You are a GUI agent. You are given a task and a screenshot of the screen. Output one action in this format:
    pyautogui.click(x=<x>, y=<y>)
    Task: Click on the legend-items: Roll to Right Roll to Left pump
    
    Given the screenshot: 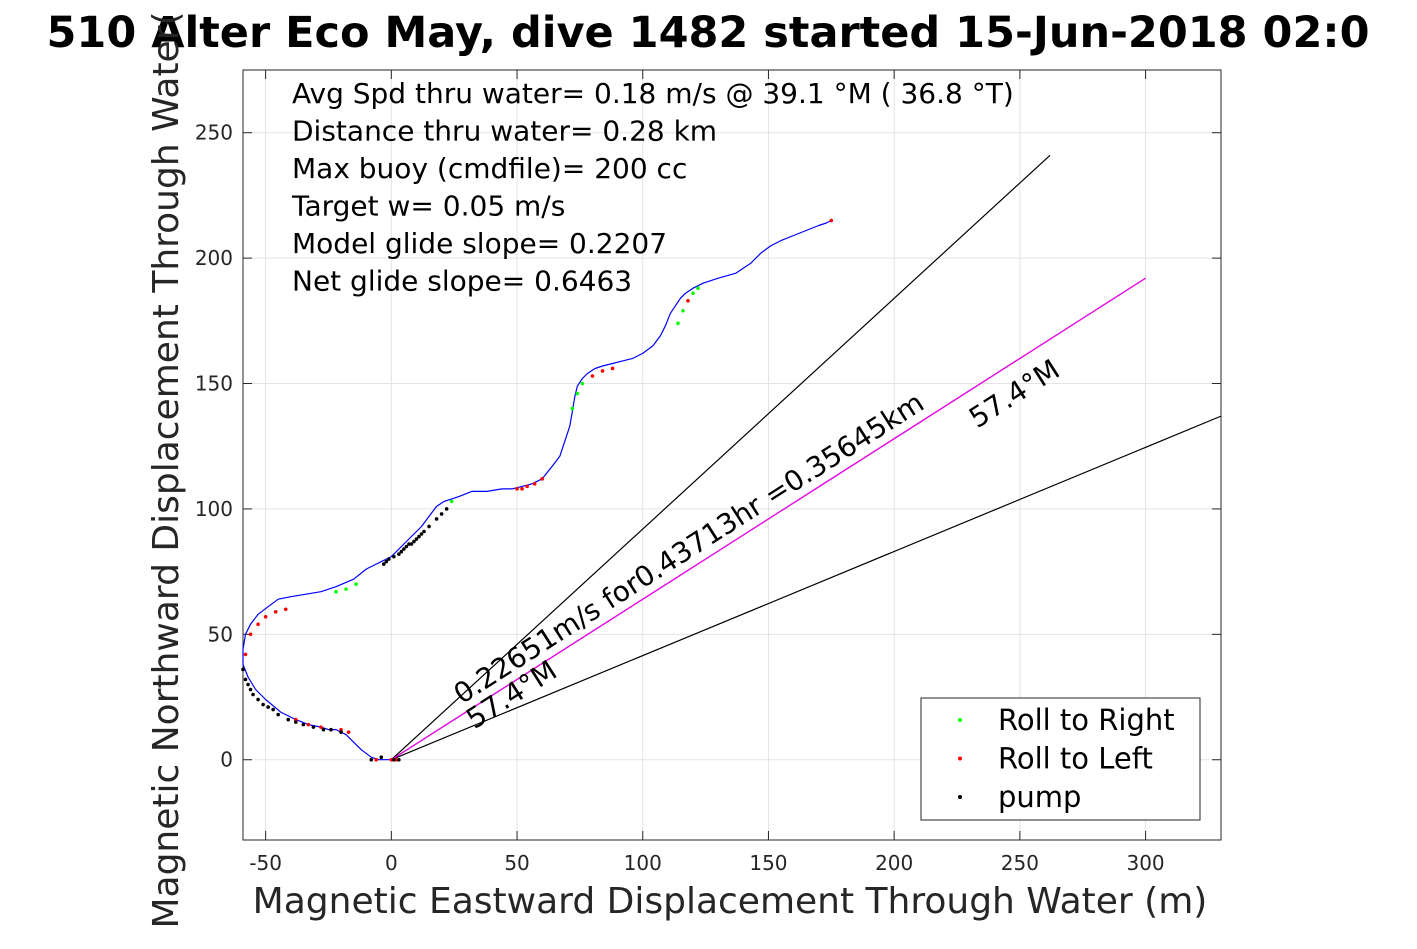 What is the action you would take?
    pyautogui.click(x=1066, y=758)
    